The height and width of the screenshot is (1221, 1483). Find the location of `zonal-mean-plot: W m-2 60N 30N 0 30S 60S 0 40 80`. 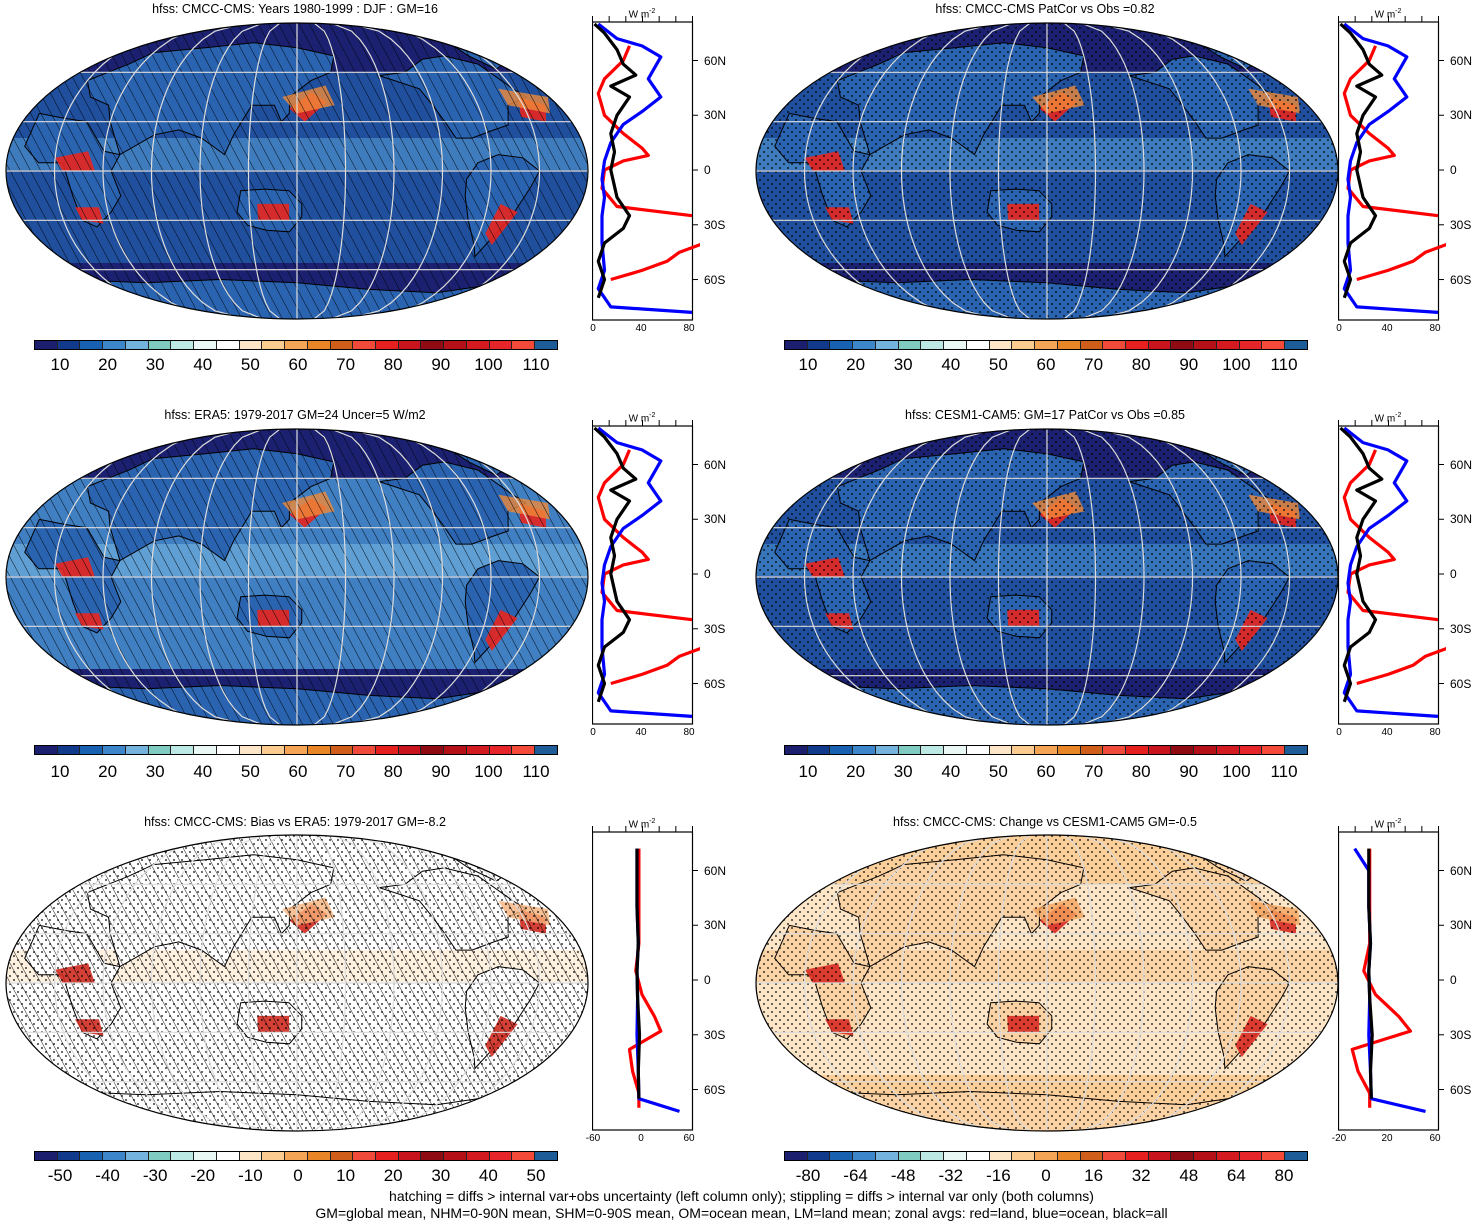

zonal-mean-plot: W m-2 60N 30N 0 30S 60S 0 40 80 is located at coordinates (1404, 171).